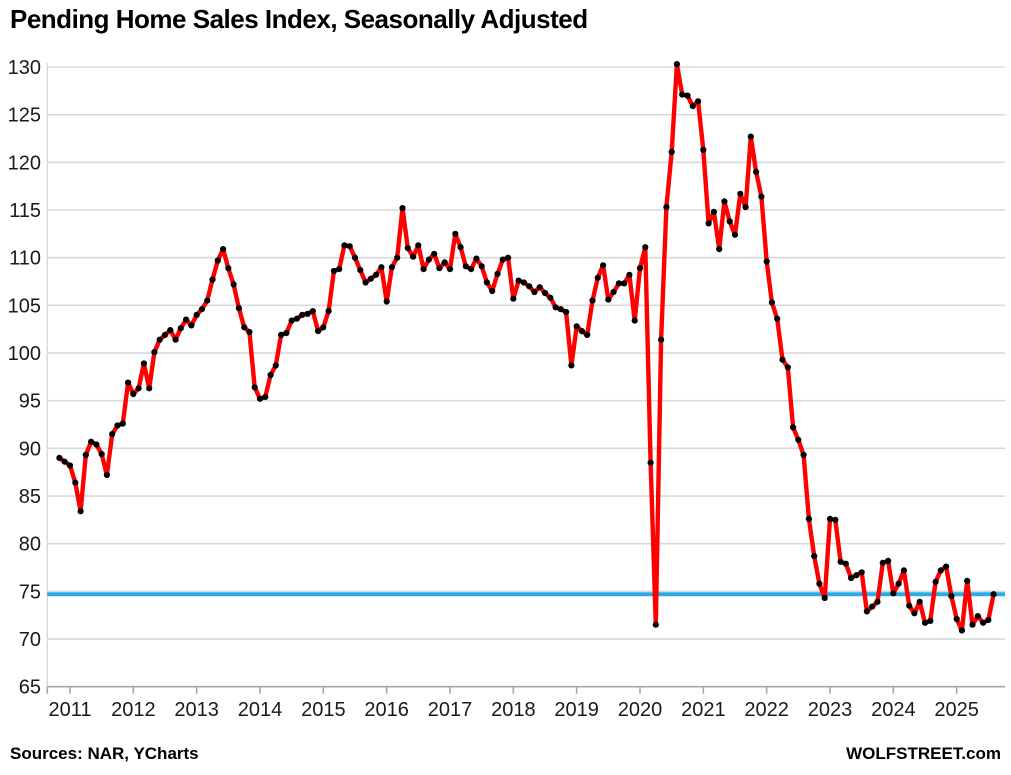 This screenshot has height=775, width=1011. What do you see at coordinates (766, 710) in the screenshot?
I see `x-tick-label: 2022` at bounding box center [766, 710].